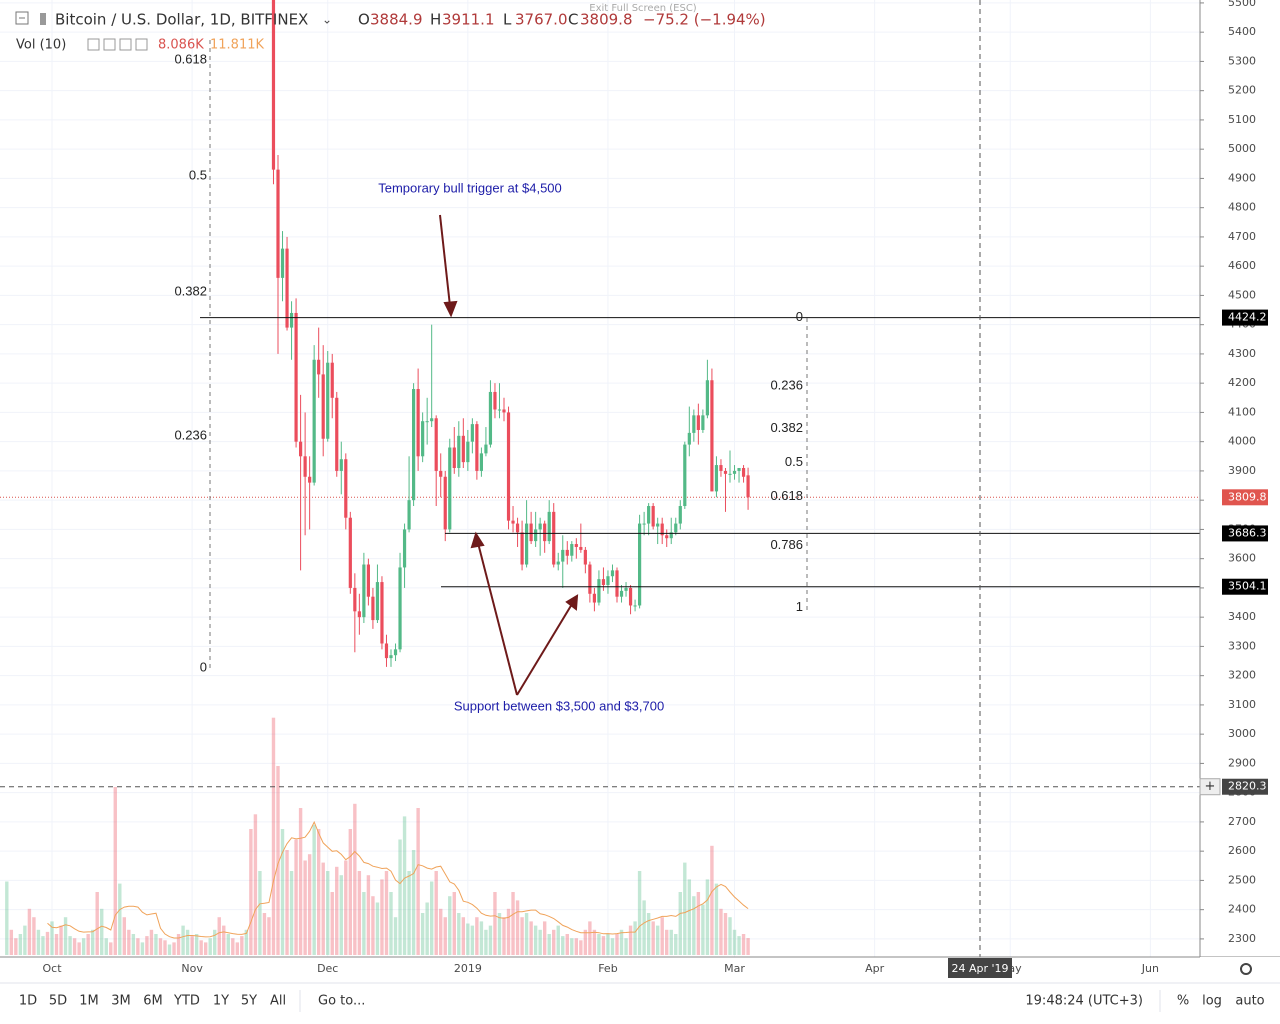 The height and width of the screenshot is (1024, 1280). Describe the element at coordinates (640, 970) in the screenshot. I see `time-axis` at that location.